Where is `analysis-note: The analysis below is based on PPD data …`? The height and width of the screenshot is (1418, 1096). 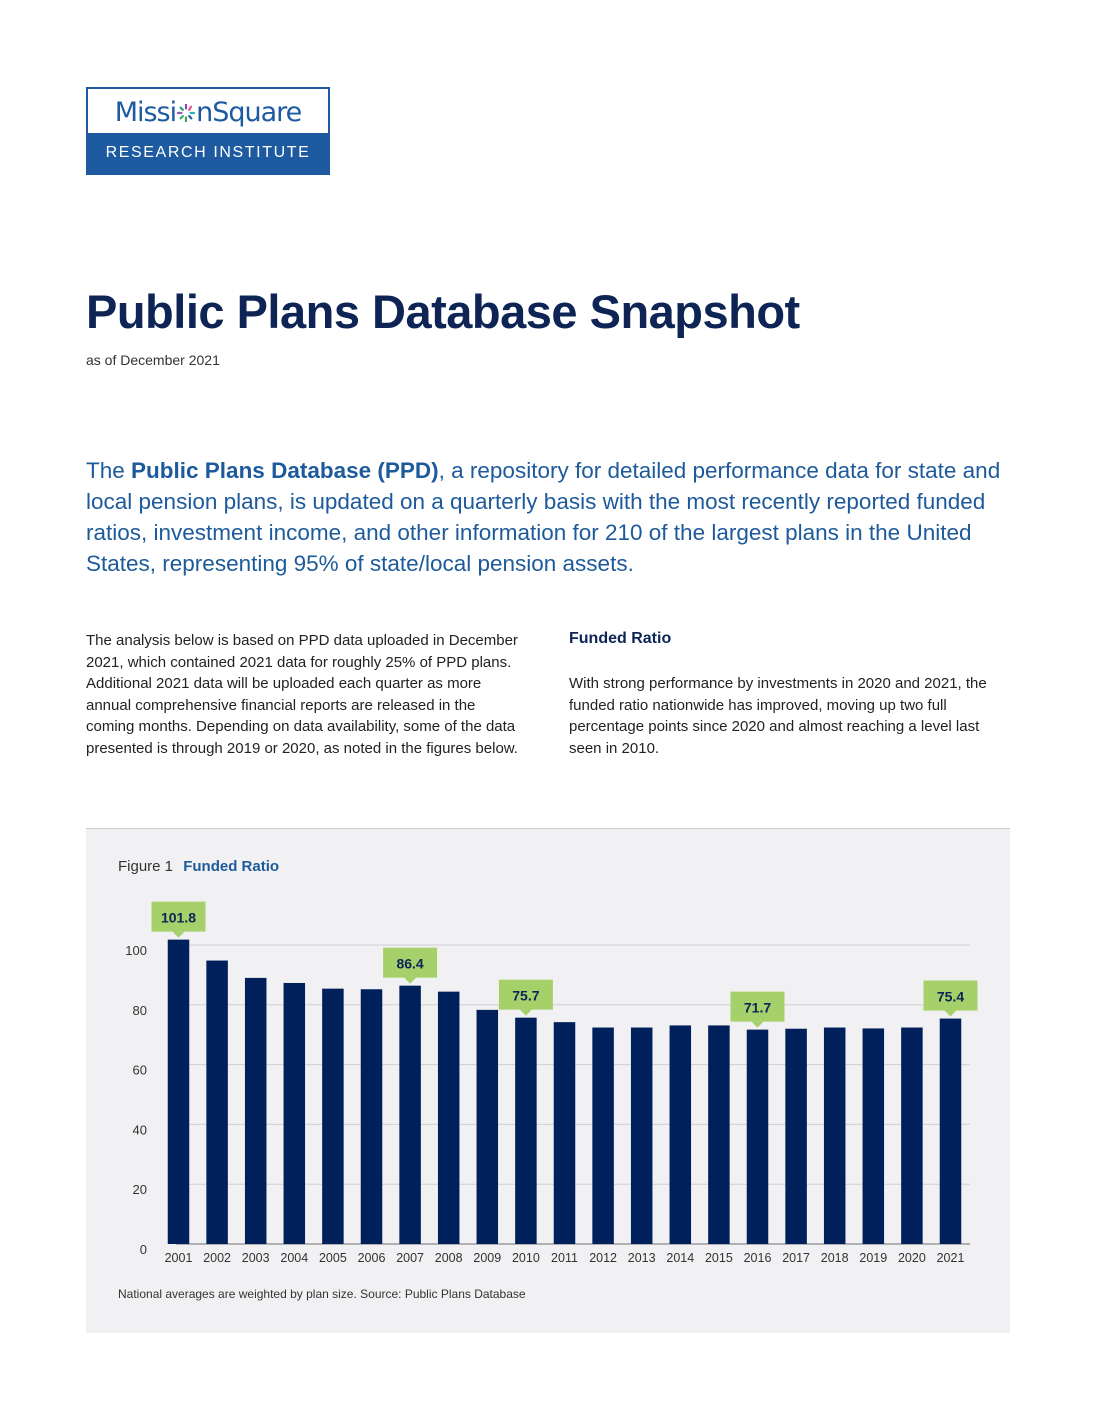
analysis-note: The analysis below is based on PPD data … is located at coordinates (302, 694).